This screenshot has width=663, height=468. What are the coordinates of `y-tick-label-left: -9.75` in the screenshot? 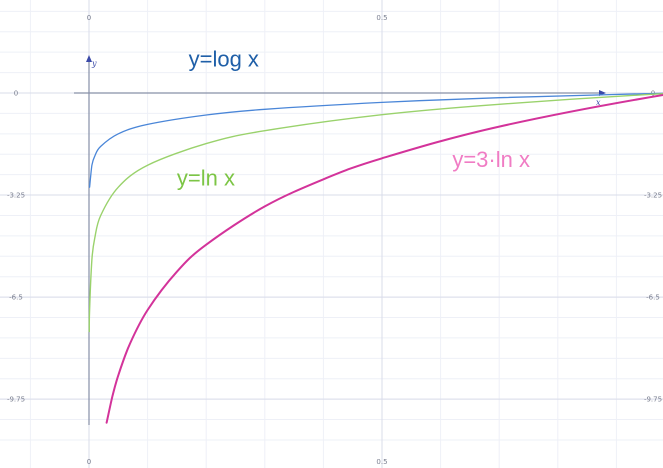 It's located at (16, 400).